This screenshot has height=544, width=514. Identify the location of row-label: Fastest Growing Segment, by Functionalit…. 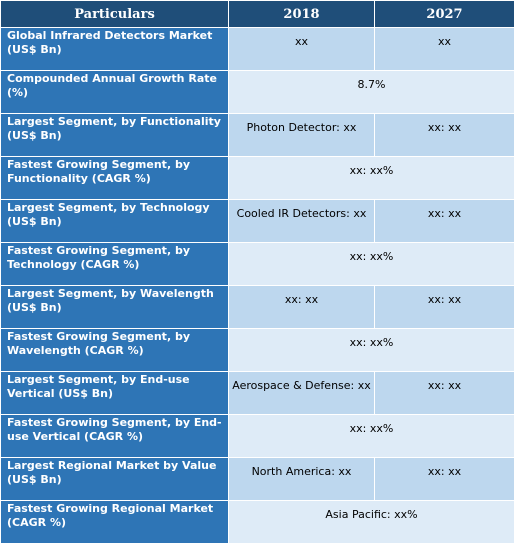
(115, 178).